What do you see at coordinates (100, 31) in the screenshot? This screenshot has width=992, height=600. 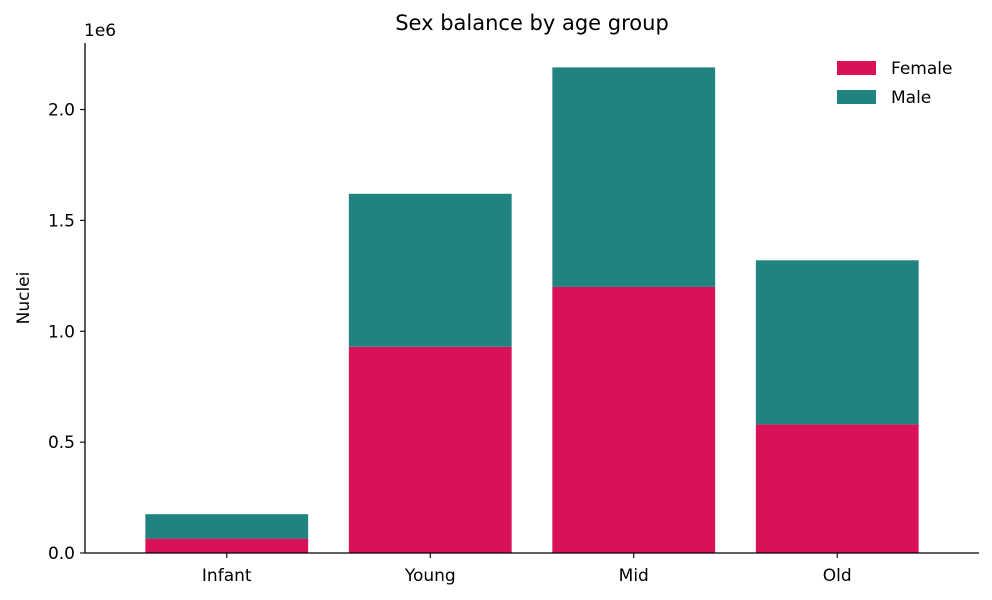 I see `y-axis-offset-text: 1e6` at bounding box center [100, 31].